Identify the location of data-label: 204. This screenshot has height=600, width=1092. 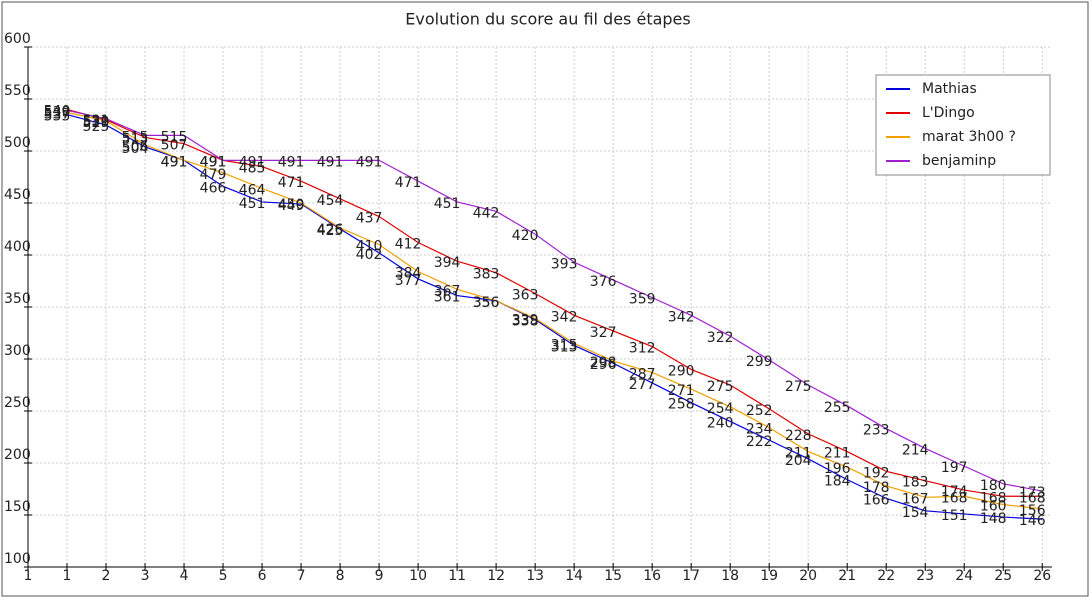
(798, 461).